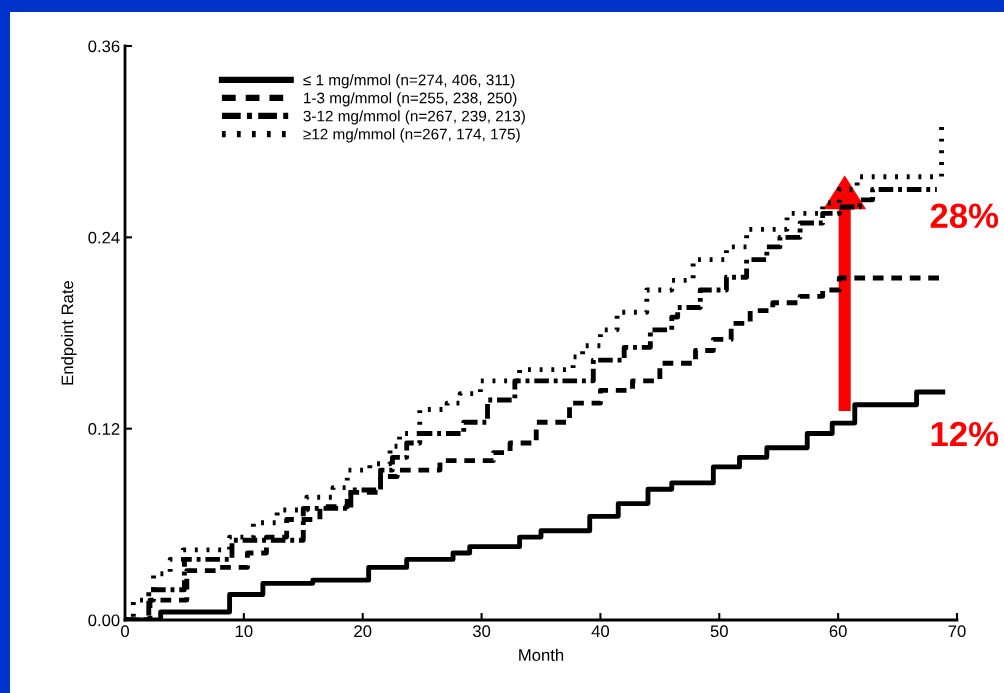  What do you see at coordinates (965, 434) in the screenshot?
I see `annotation: 12%` at bounding box center [965, 434].